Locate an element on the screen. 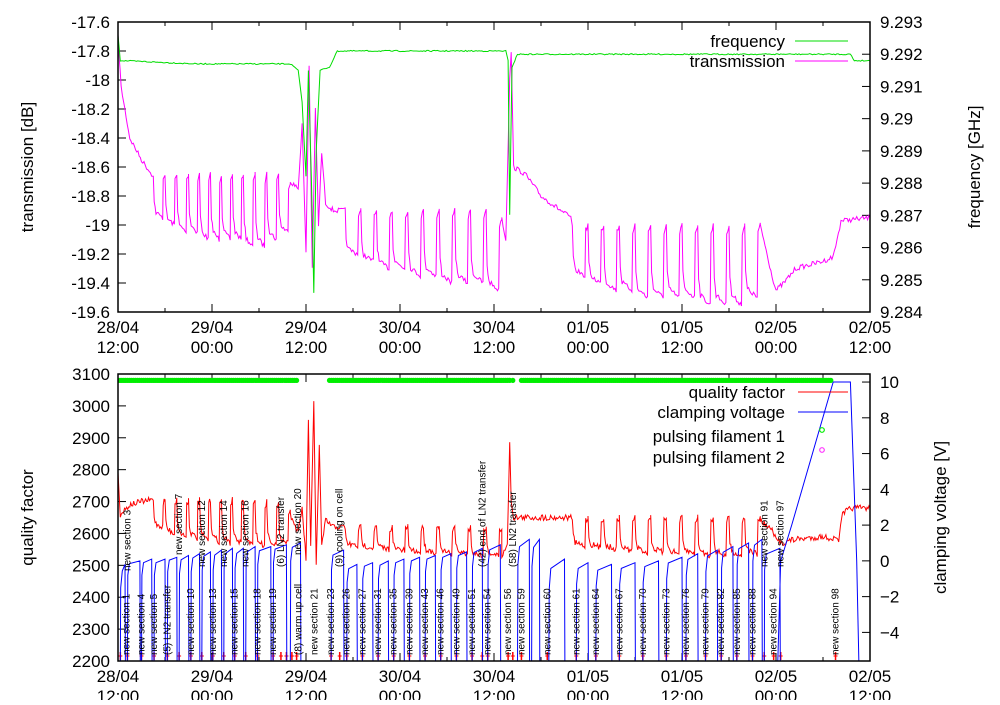  y2-tick-label: 9.286 is located at coordinates (901, 248).